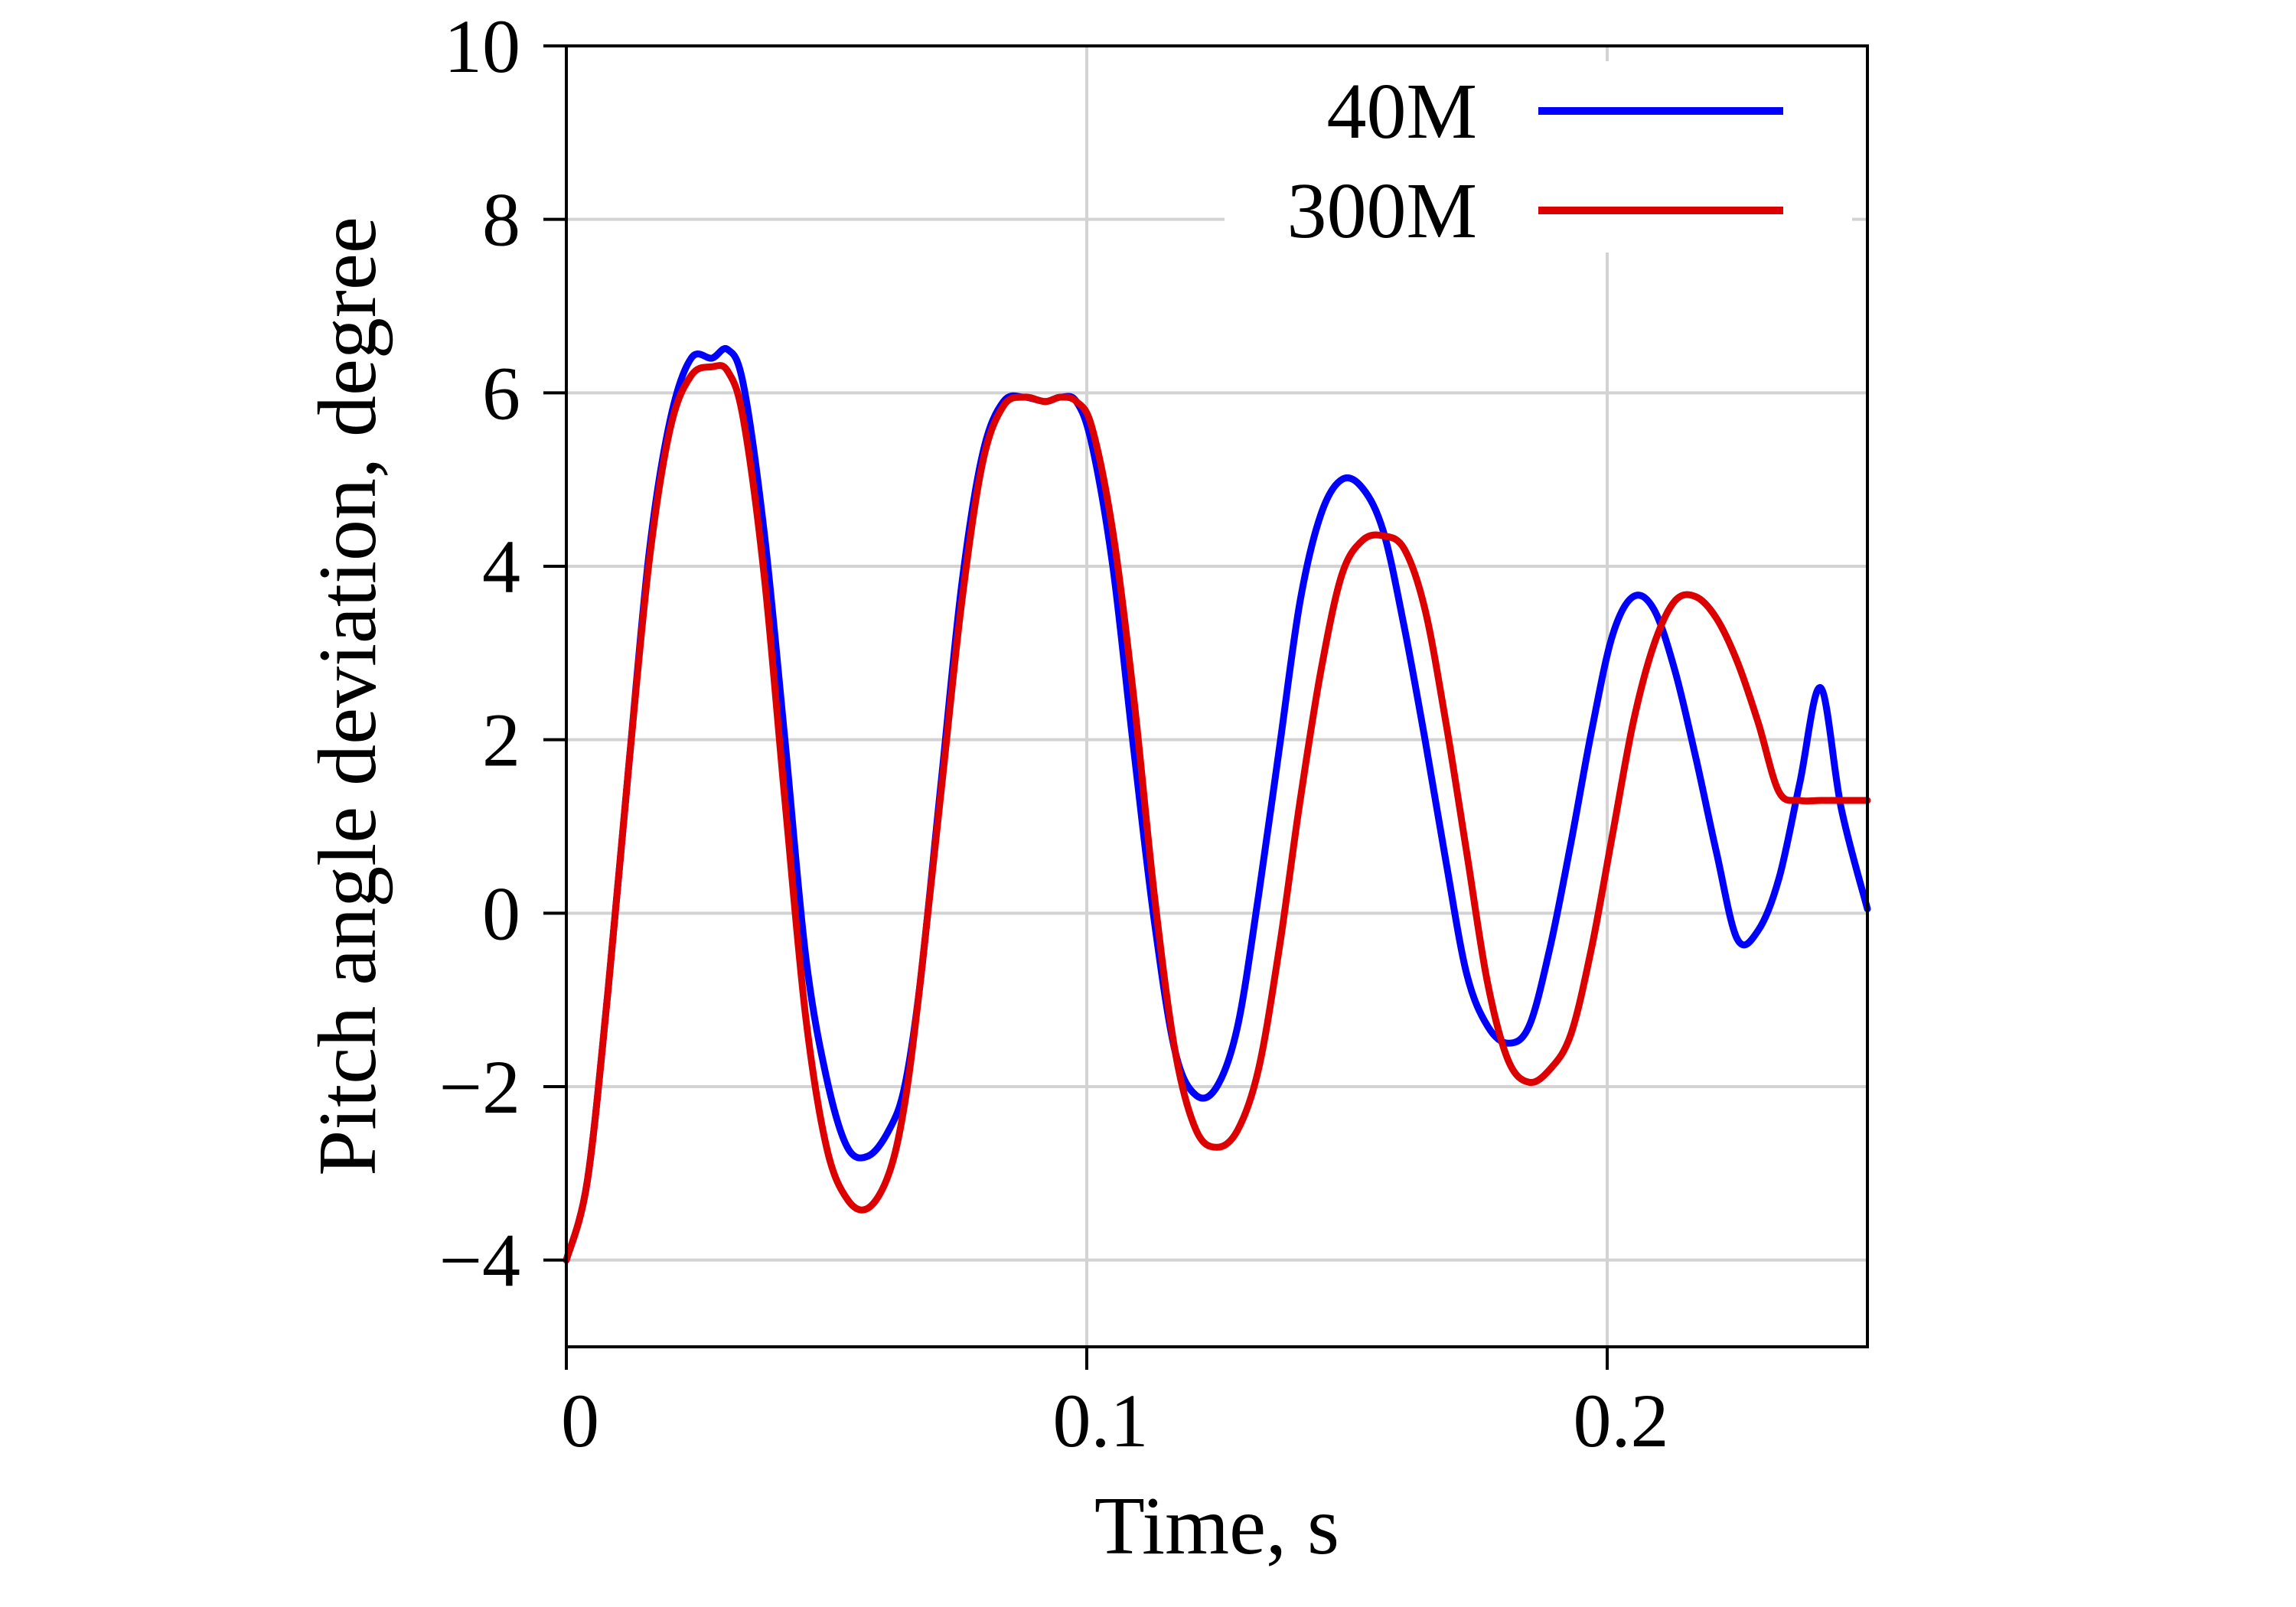  I want to click on y-tick-label: 2, so click(501, 740).